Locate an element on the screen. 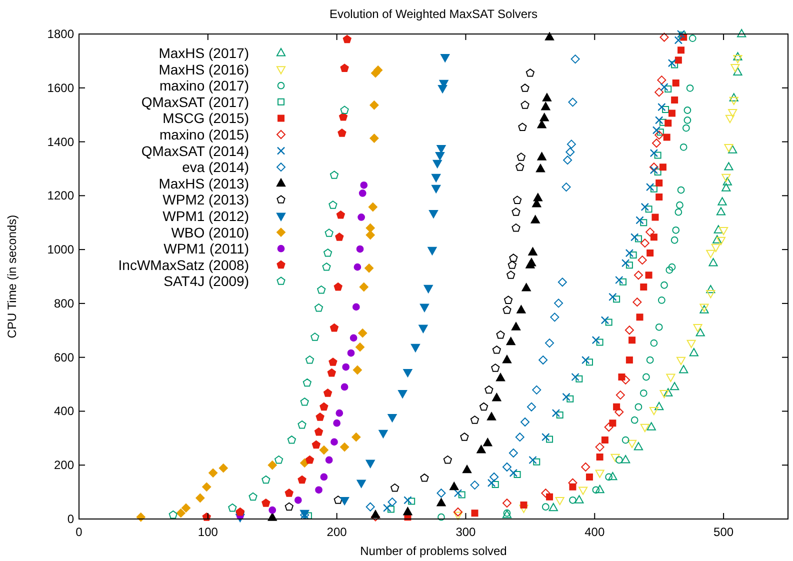  y-tick-label: 800 is located at coordinates (64, 303).